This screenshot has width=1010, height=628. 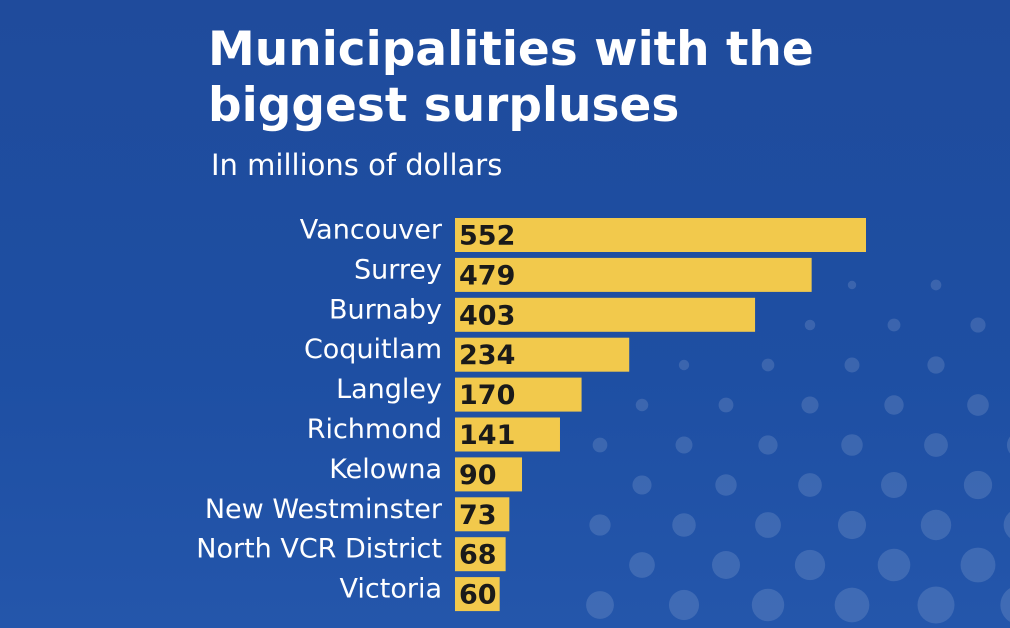 I want to click on chart-subtitle: In millions of dollars, so click(x=357, y=165).